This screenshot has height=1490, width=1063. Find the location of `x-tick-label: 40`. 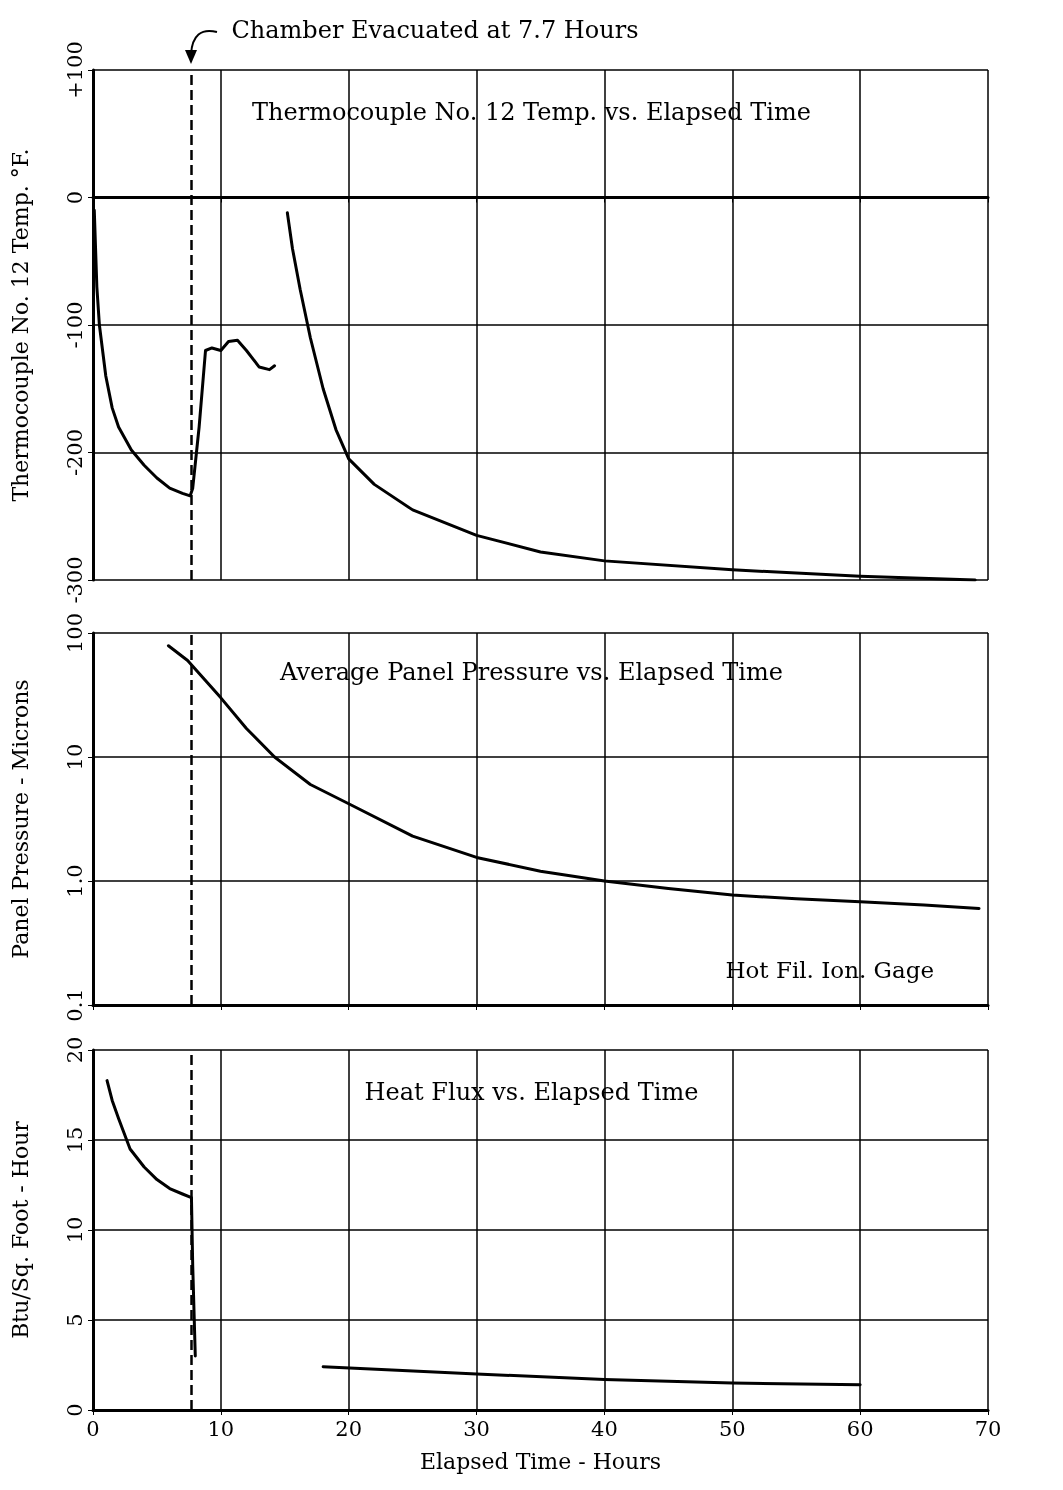

x-tick-label: 40 is located at coordinates (604, 1428).